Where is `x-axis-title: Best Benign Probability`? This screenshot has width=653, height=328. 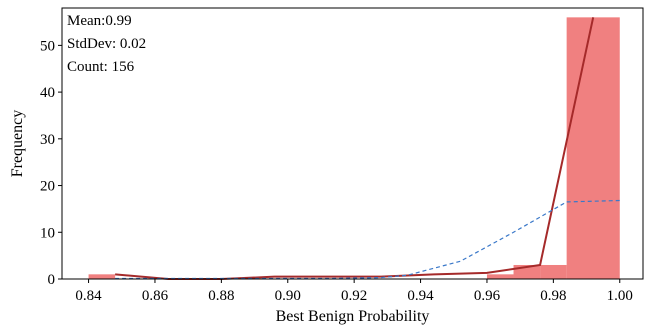 x-axis-title: Best Benign Probability is located at coordinates (353, 316).